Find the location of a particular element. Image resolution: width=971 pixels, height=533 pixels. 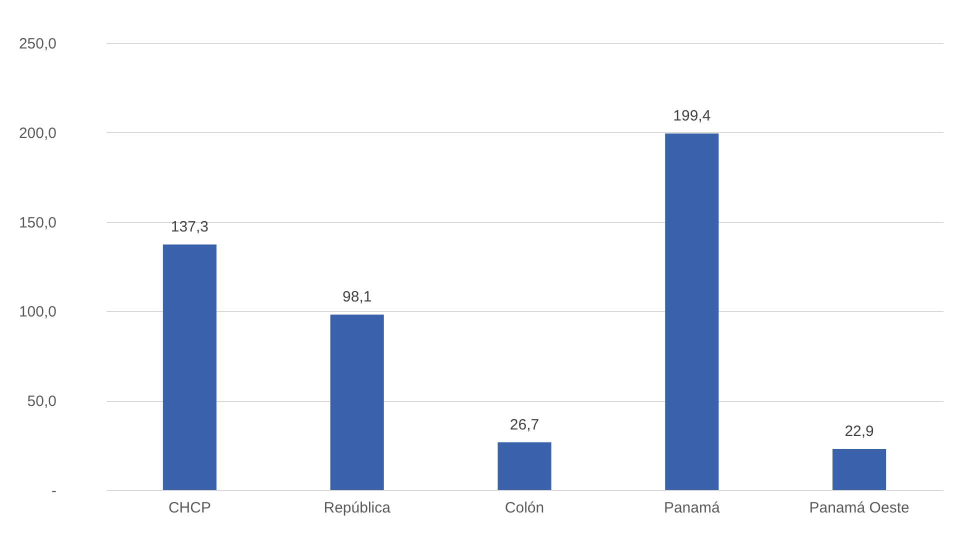

x-tick-label: Panamá Oeste is located at coordinates (859, 508).